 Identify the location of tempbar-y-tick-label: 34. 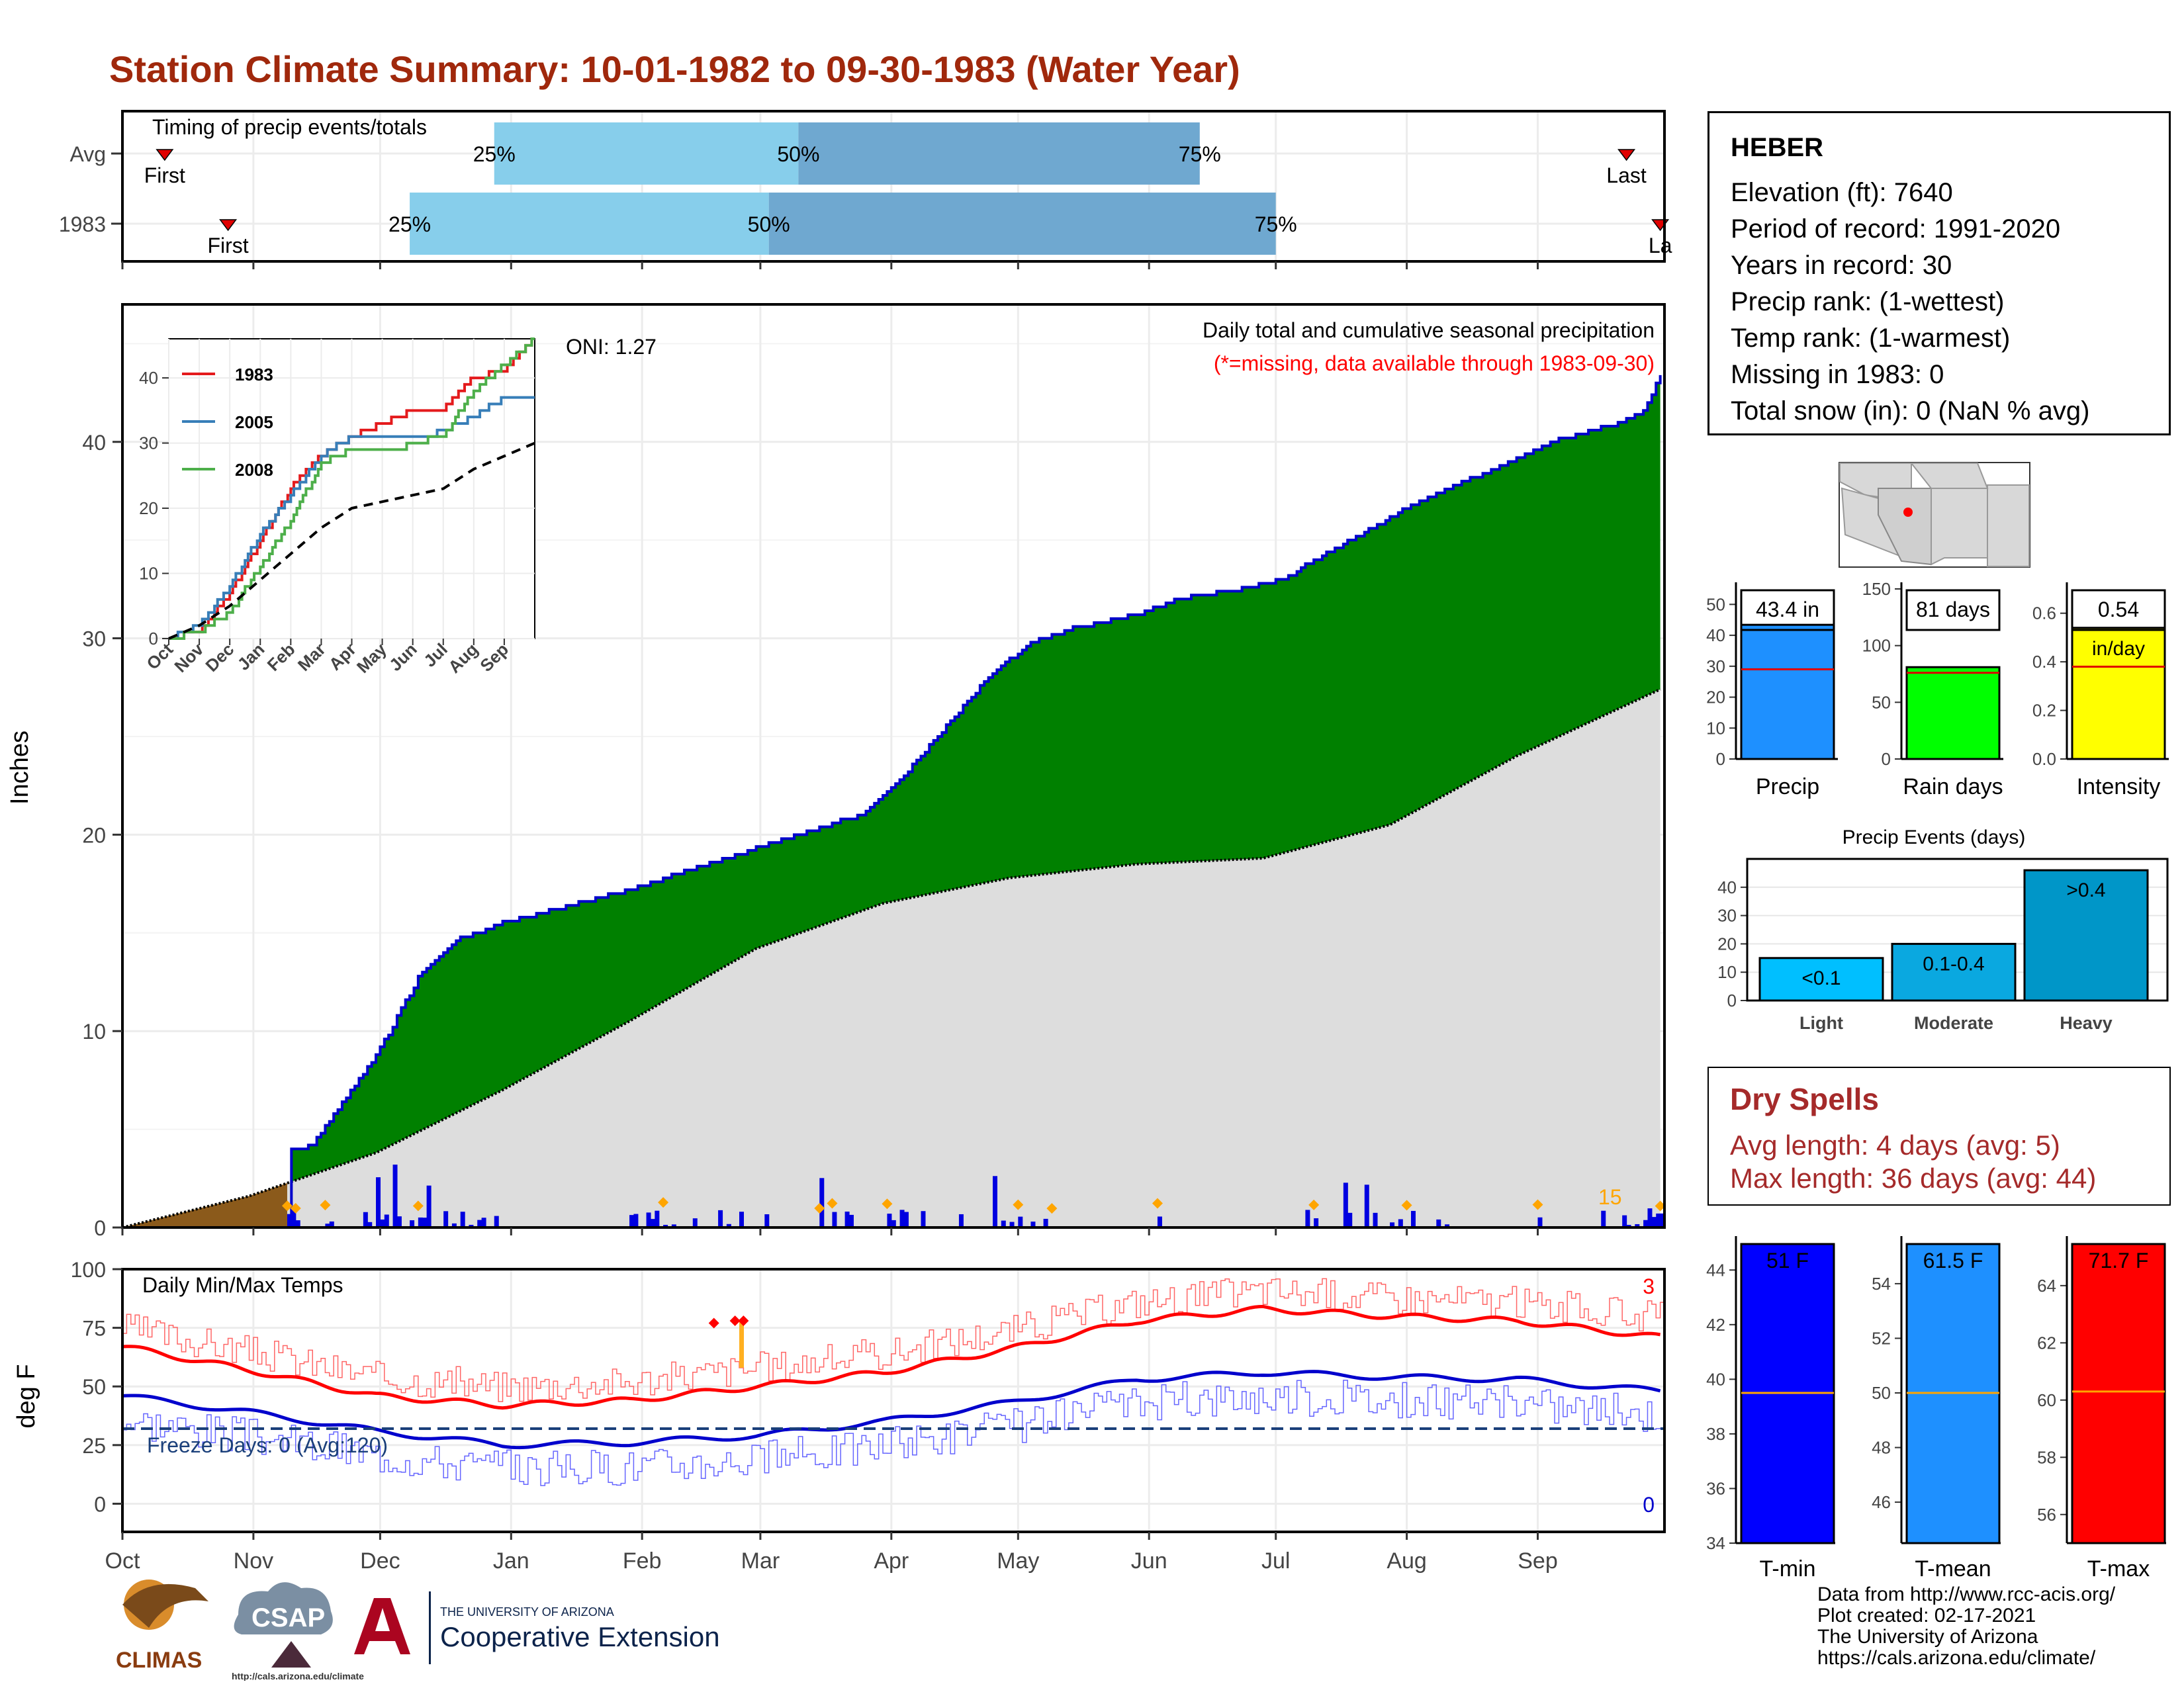
(1715, 1543).